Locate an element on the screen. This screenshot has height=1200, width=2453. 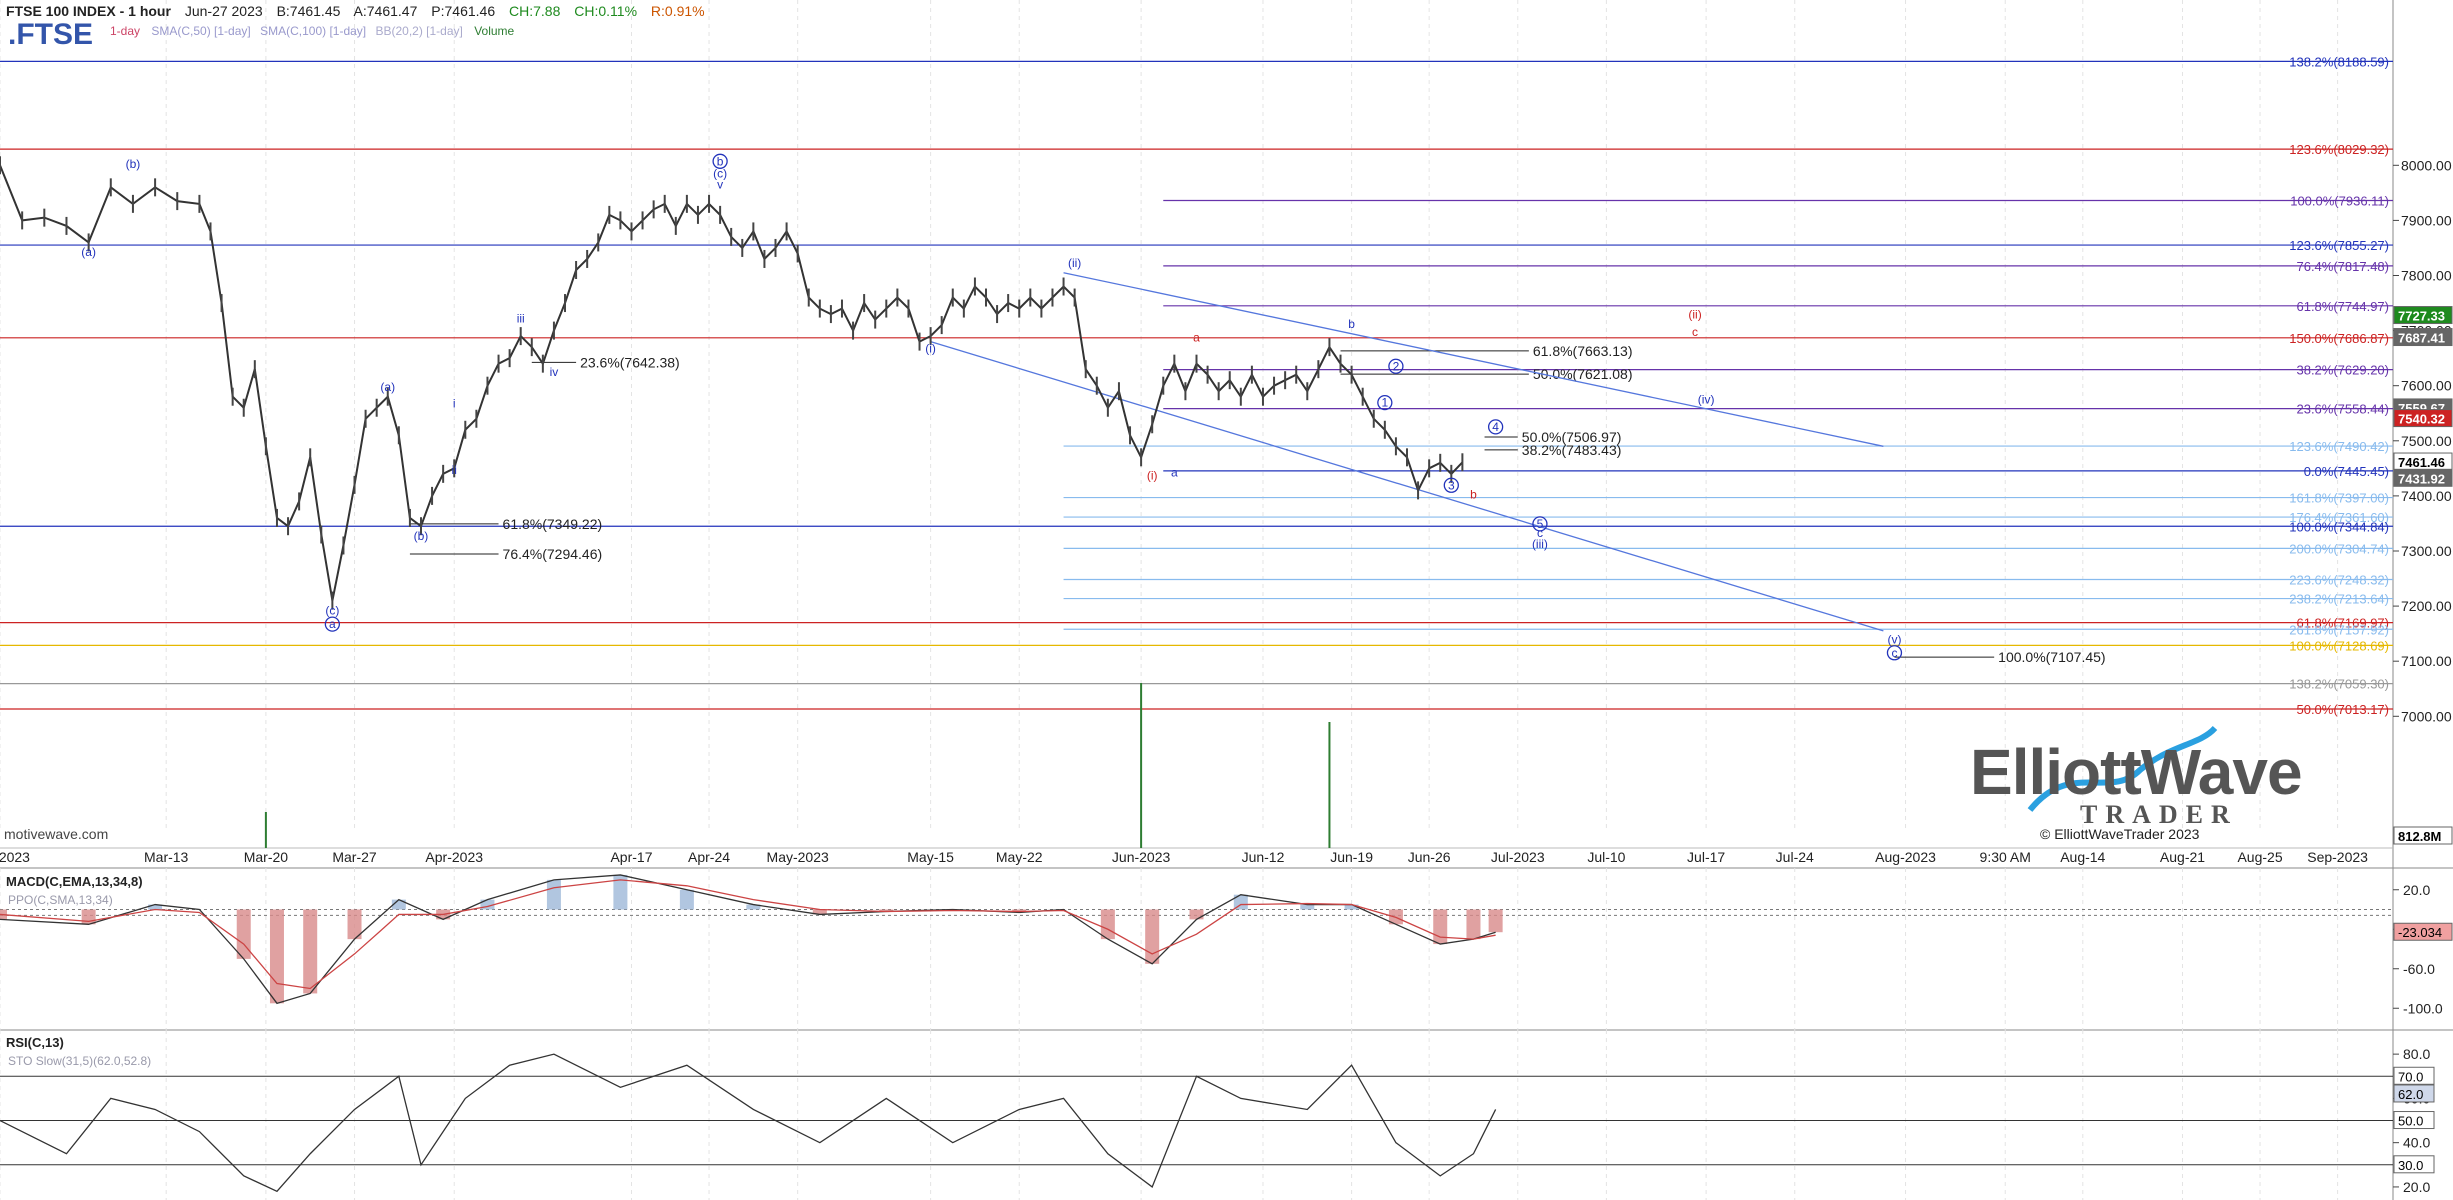
price-badge-label: 7540.32 is located at coordinates (2421, 419).